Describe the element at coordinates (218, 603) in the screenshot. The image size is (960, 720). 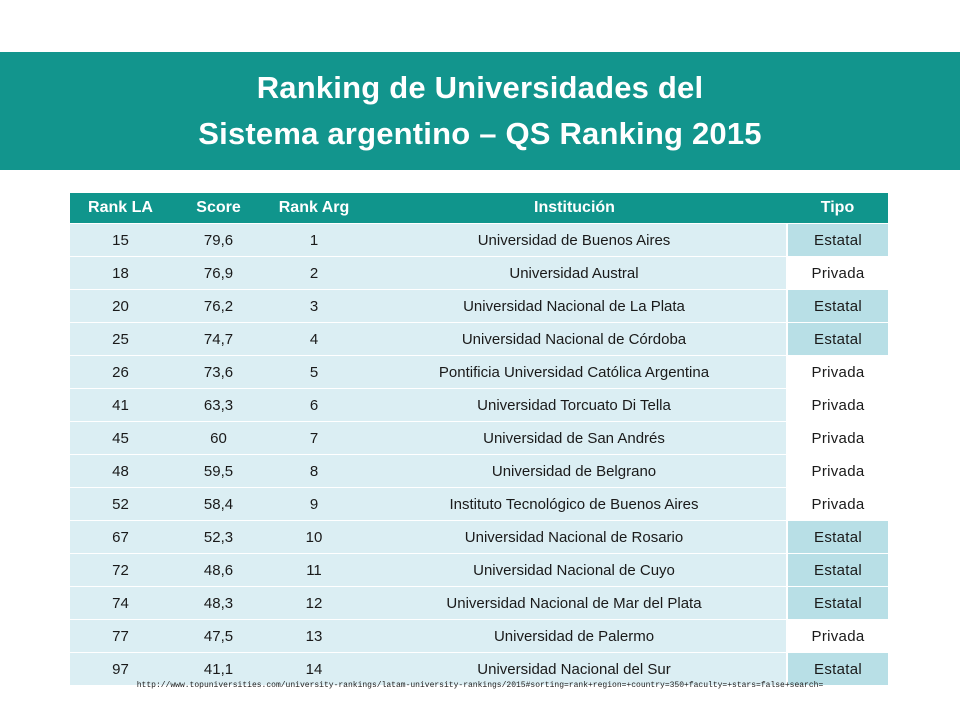
I see `cell-score: 48,3` at that location.